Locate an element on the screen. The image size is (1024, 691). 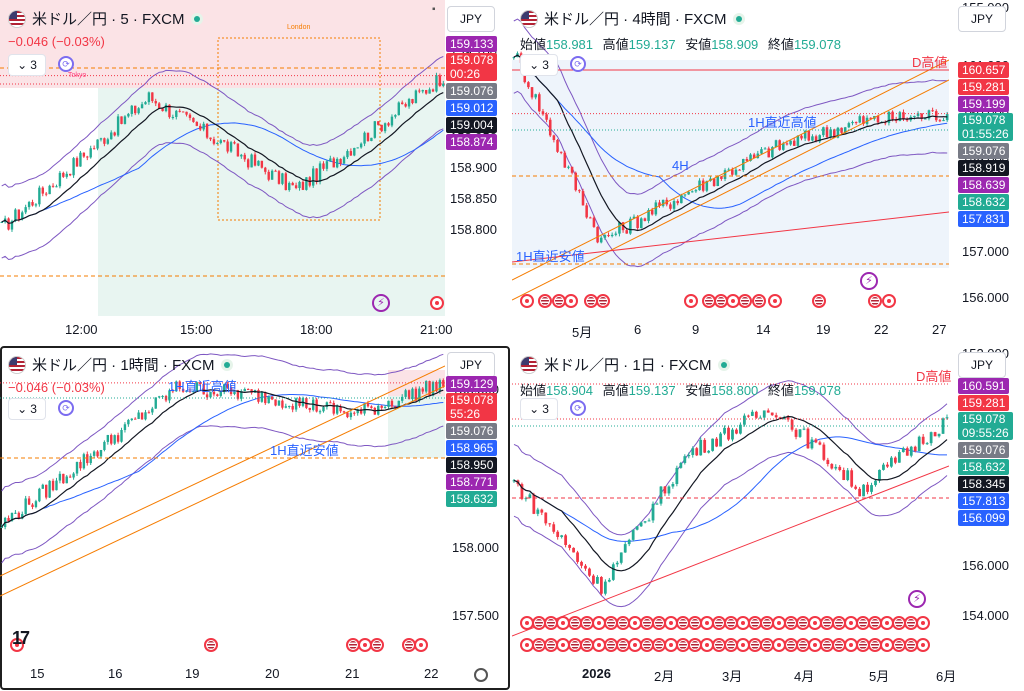
ohlc-high-value: 159.137 is located at coordinates (652, 44).